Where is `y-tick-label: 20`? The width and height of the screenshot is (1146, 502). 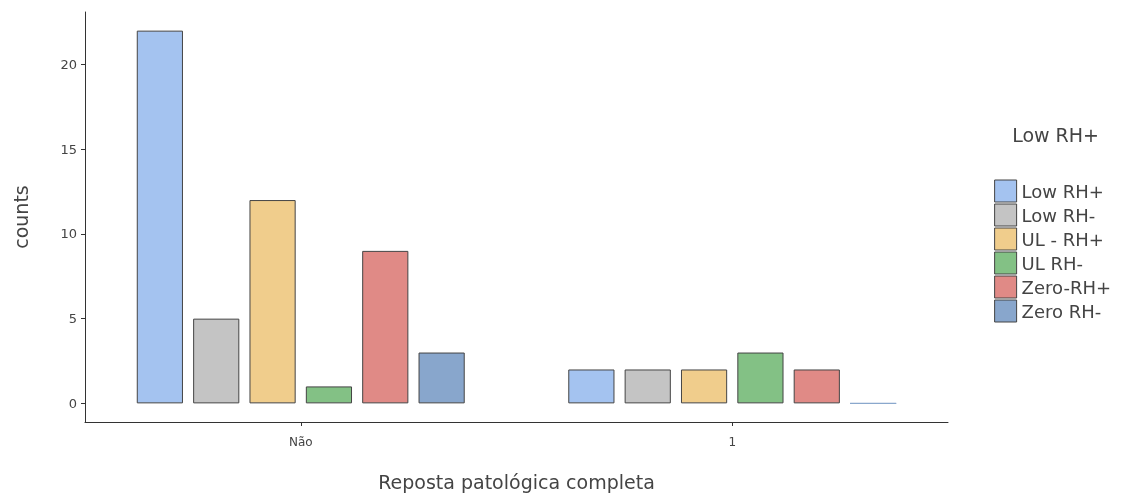
y-tick-label: 20 is located at coordinates (68, 65).